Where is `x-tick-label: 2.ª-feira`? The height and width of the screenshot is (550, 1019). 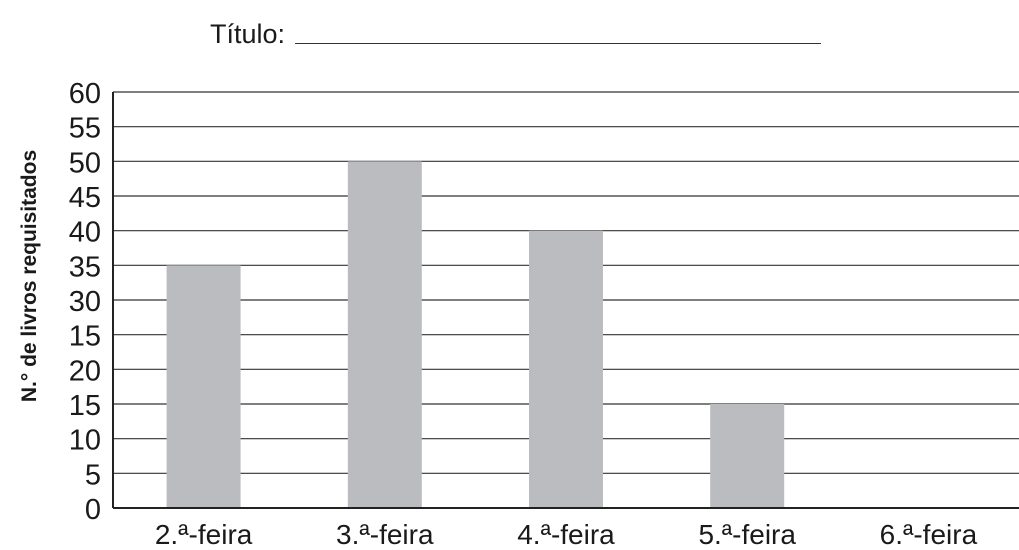
x-tick-label: 2.ª-feira is located at coordinates (204, 534).